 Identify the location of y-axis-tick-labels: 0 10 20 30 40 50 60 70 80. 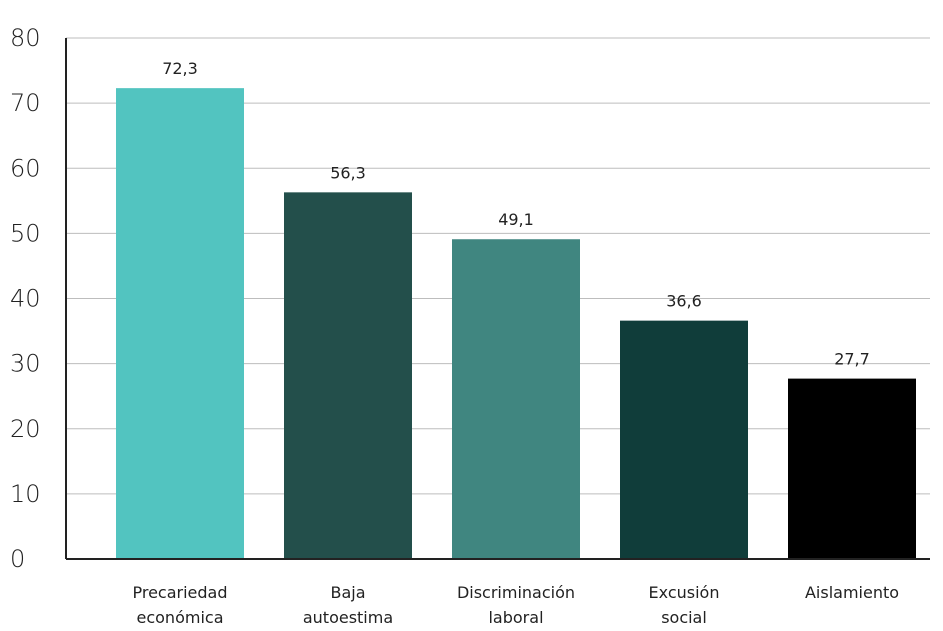
(25, 298).